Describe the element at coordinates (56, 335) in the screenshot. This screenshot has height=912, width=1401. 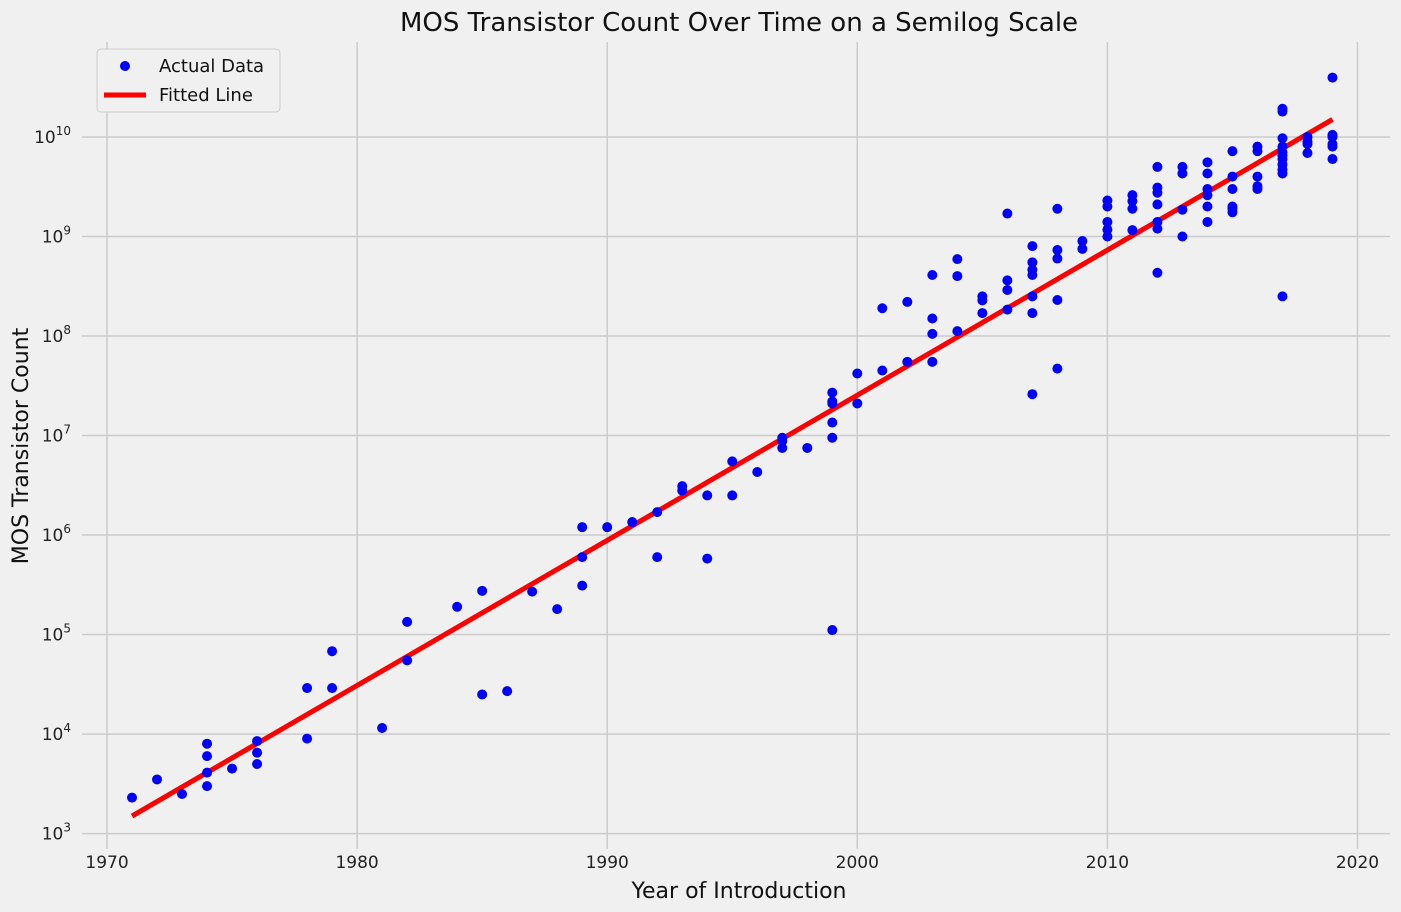
I see `y-tick-label: 10⁸` at that location.